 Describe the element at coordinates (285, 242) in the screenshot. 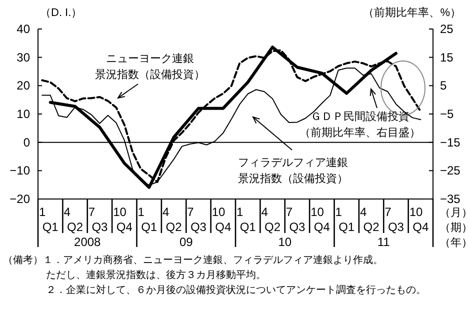

I see `text: 10` at that location.